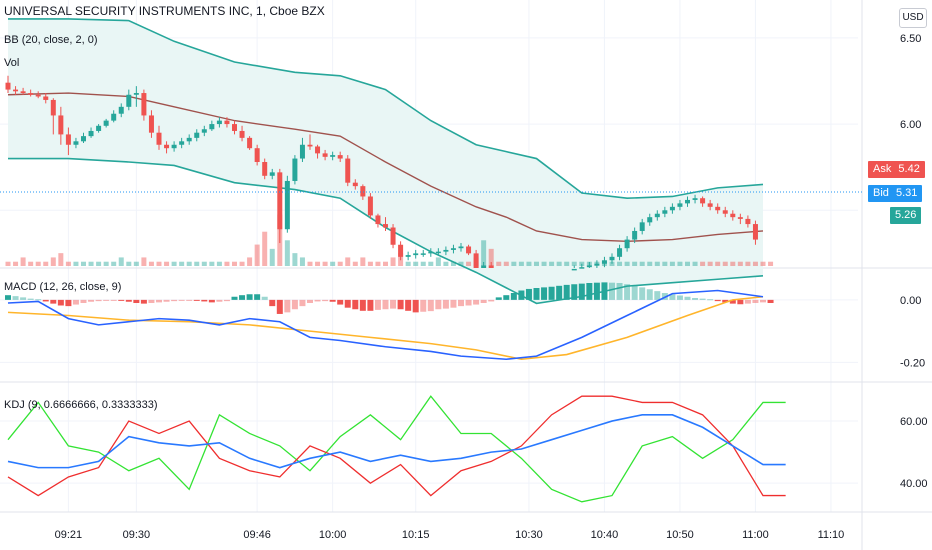 Image resolution: width=932 pixels, height=550 pixels. What do you see at coordinates (882, 169) in the screenshot?
I see `ask-label: Ask` at bounding box center [882, 169].